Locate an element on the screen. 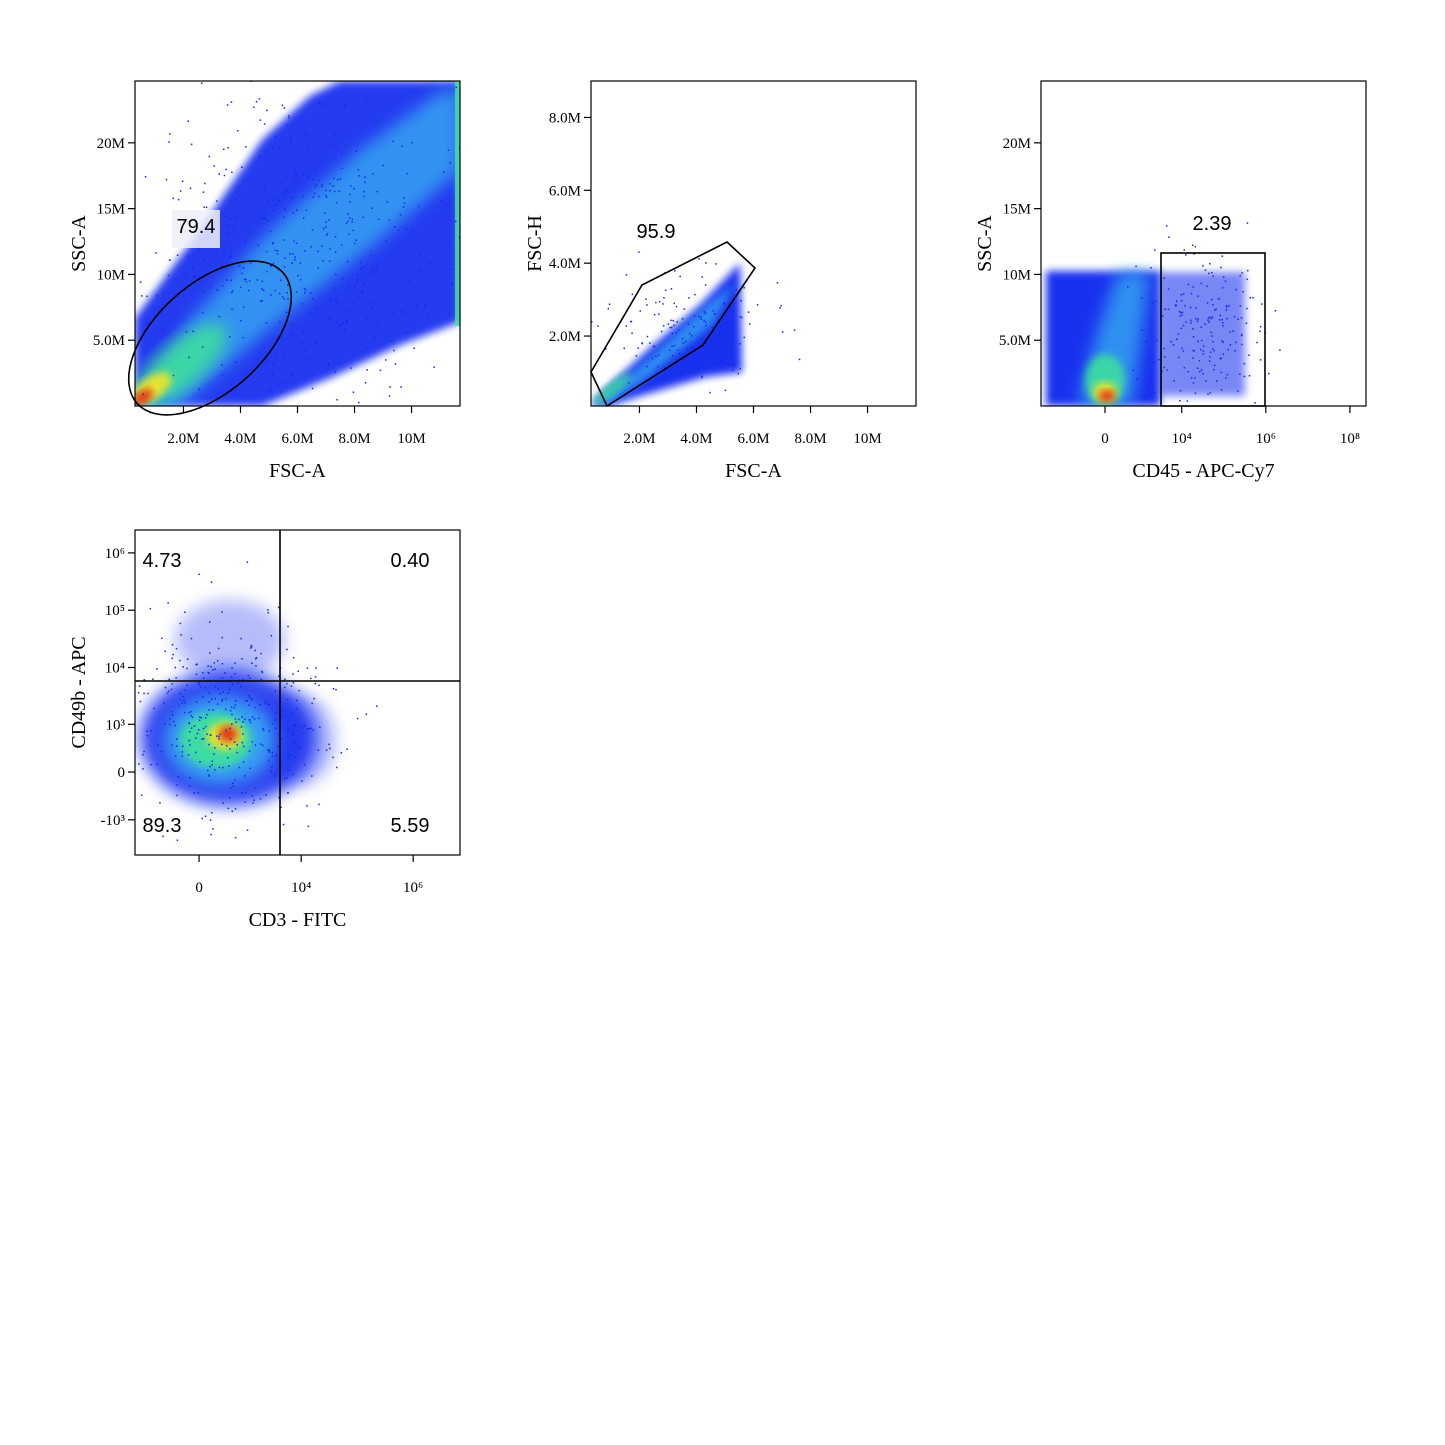  x-tick-label: 2.0M is located at coordinates (183, 439).